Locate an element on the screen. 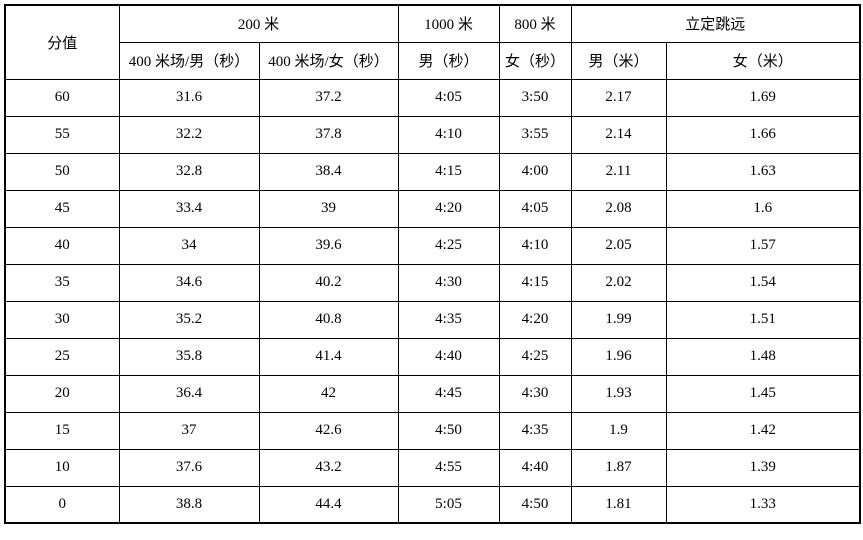 The width and height of the screenshot is (863, 540). cell-long-jump-female: 1.48 is located at coordinates (763, 356).